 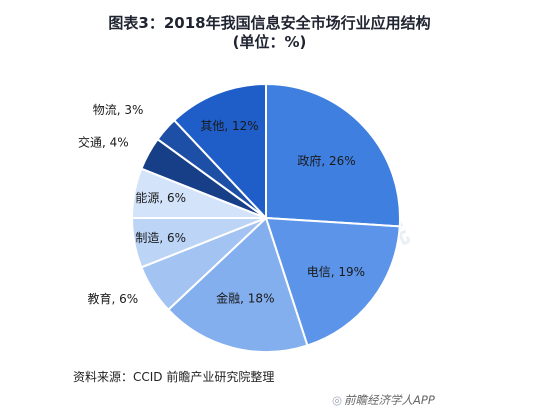 I want to click on chart-title: 图表3：2018年我国信息安全市场行业应用结构 (单位：%), so click(x=269, y=33).